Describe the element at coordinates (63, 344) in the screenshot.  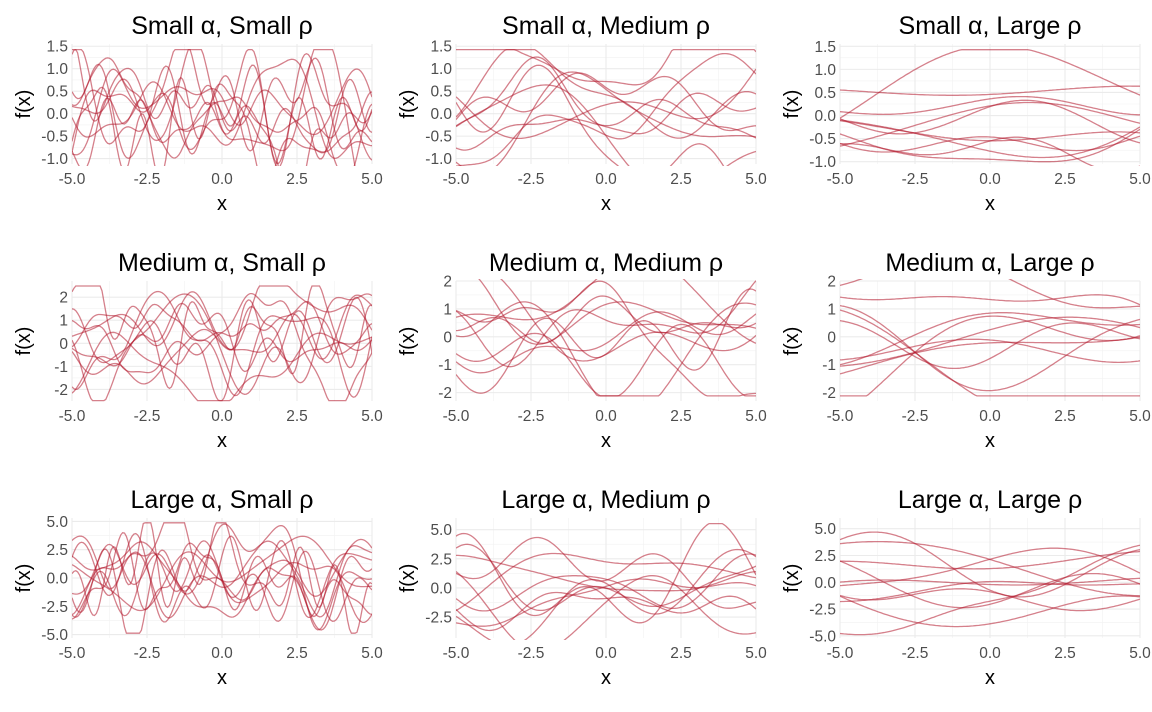
I see `y-tick-label: 0` at that location.